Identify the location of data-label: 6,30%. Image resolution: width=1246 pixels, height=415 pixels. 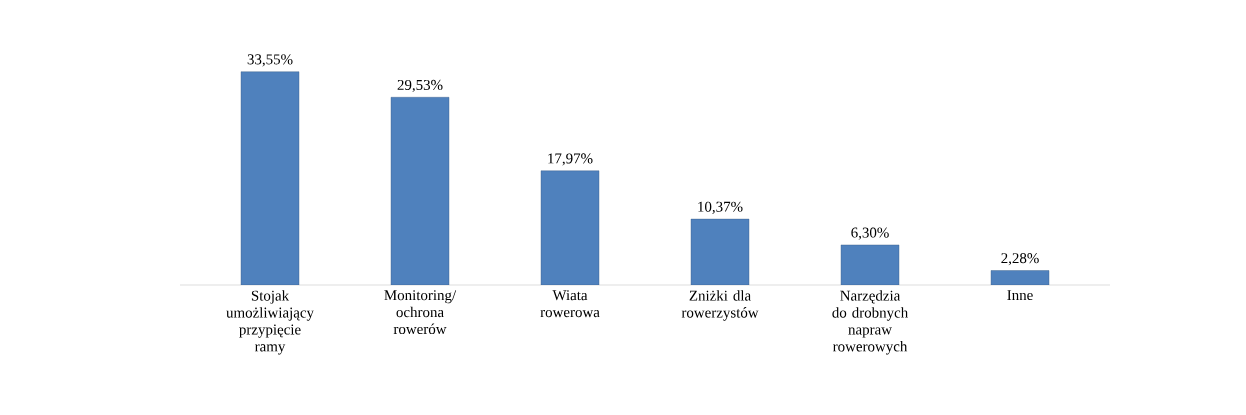
(870, 233).